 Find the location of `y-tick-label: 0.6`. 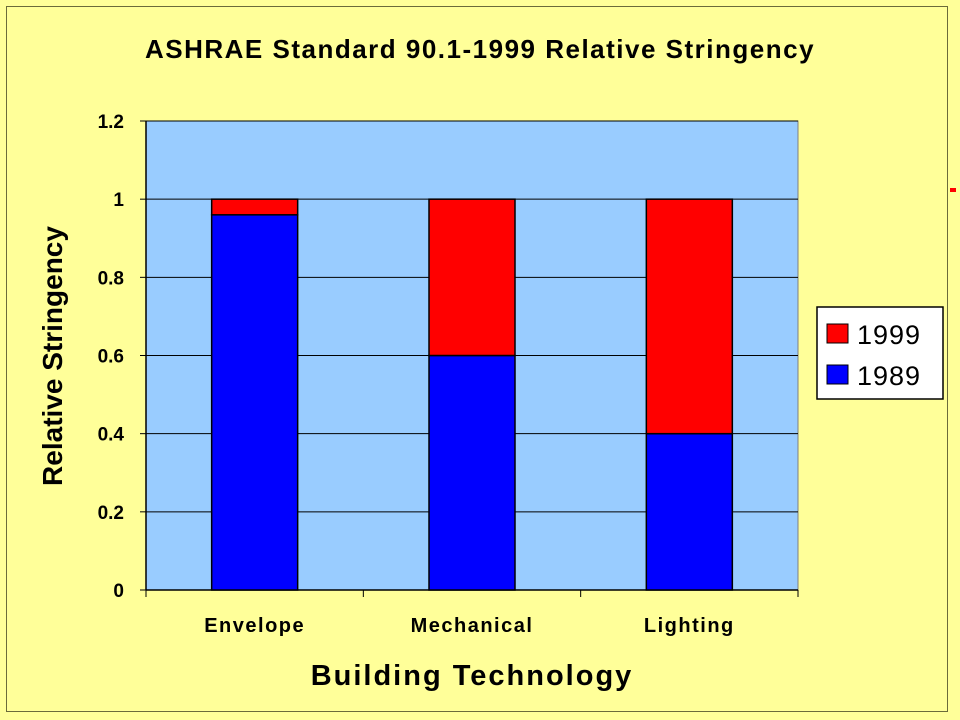

y-tick-label: 0.6 is located at coordinates (111, 357).